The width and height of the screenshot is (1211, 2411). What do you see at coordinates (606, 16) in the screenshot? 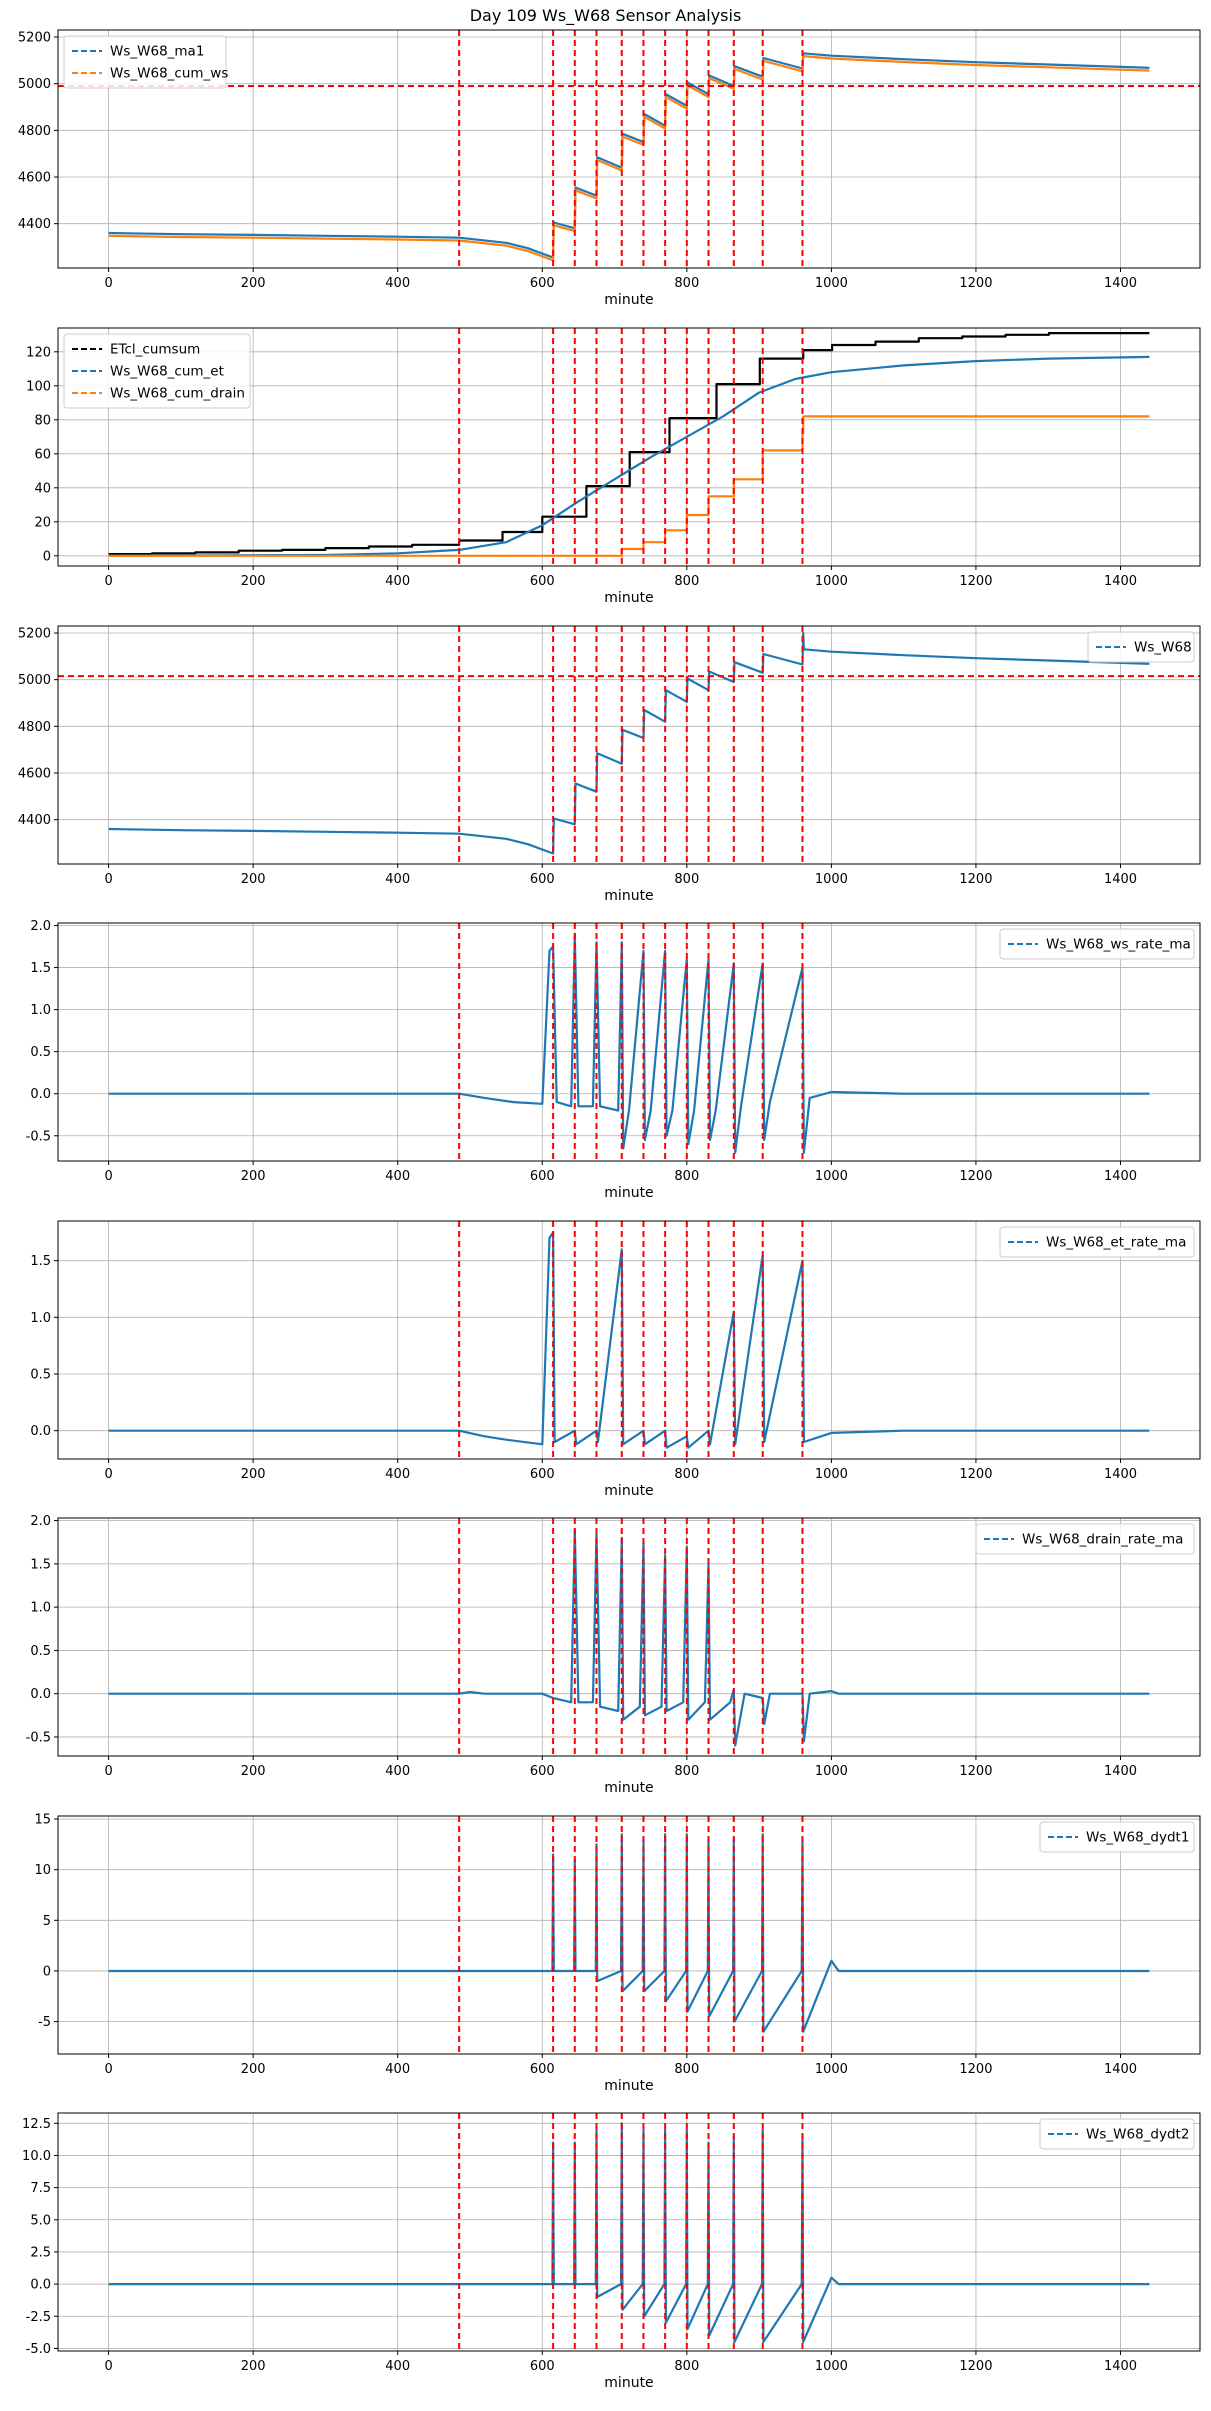
I see `figure-title: Day 109 Ws_W68 Sensor Analysis` at bounding box center [606, 16].